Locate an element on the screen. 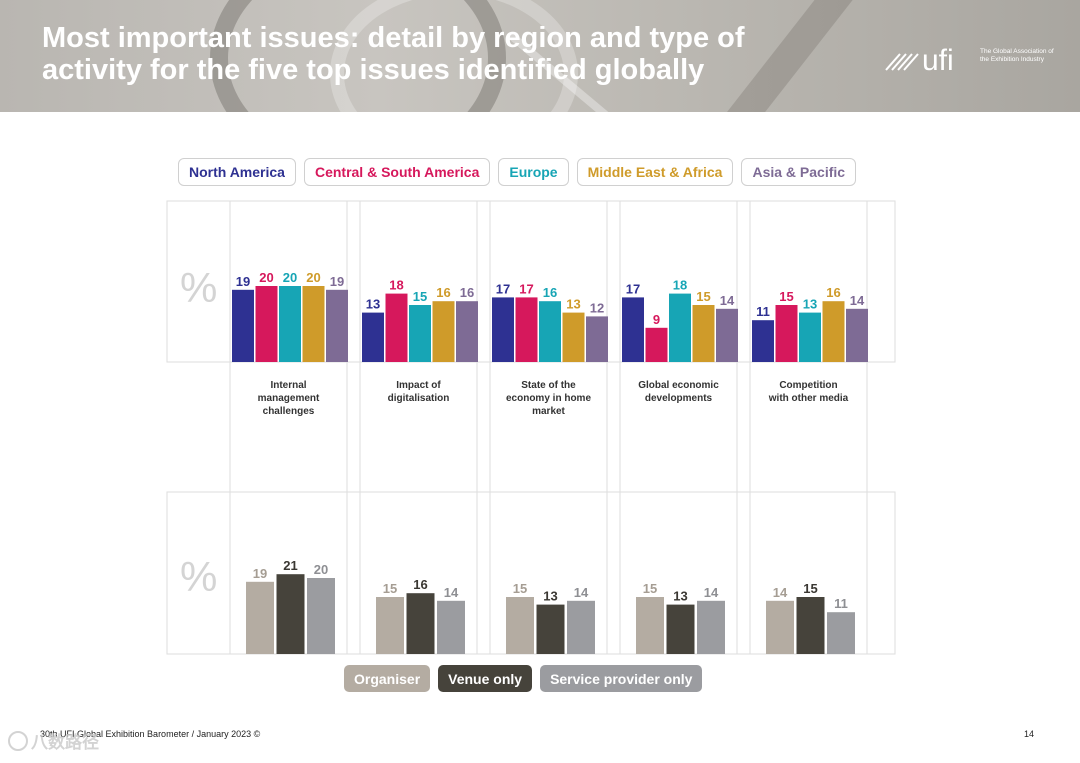 The height and width of the screenshot is (763, 1080). category-label: Competition is located at coordinates (808, 385).